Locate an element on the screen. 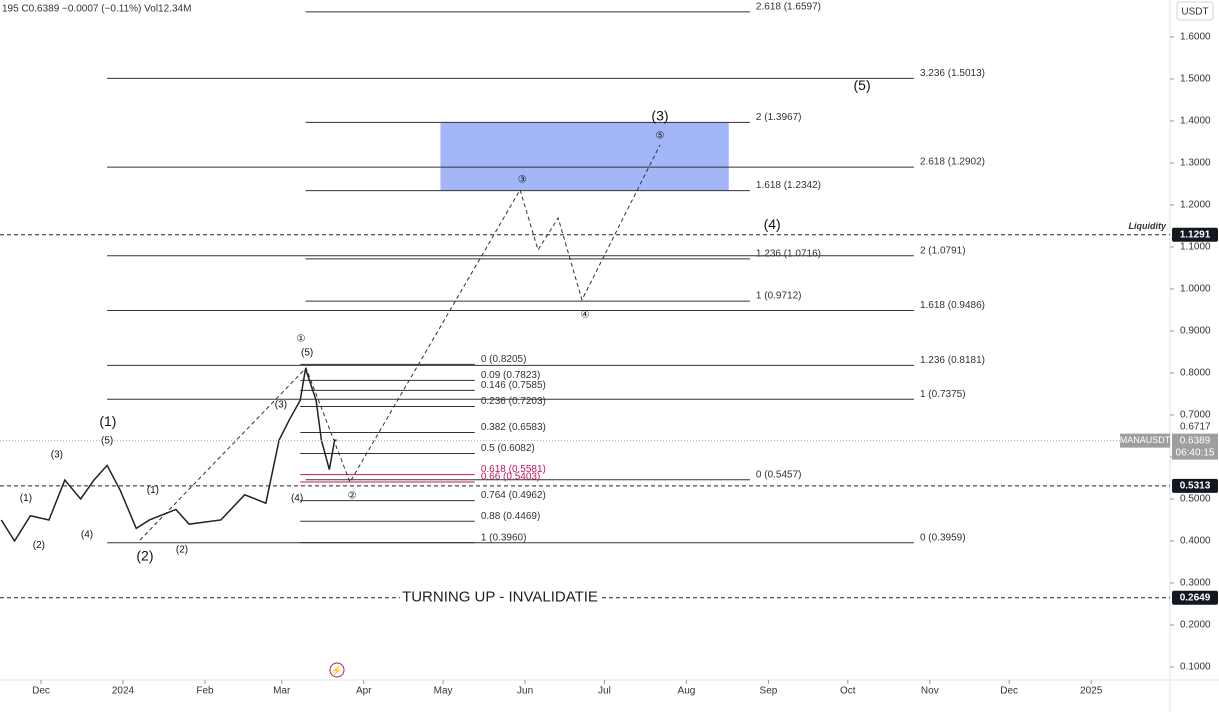 Image resolution: width=1219 pixels, height=712 pixels. fib-label: 0.382 (0.6583) is located at coordinates (513, 427).